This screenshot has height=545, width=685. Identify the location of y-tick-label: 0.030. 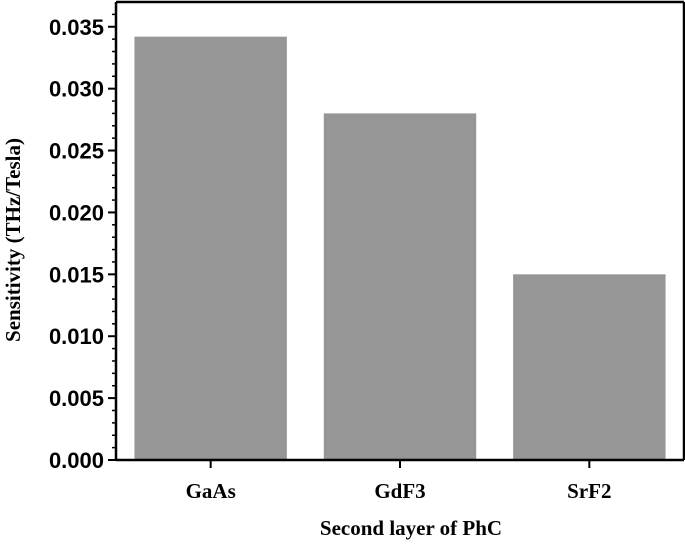
(76, 89).